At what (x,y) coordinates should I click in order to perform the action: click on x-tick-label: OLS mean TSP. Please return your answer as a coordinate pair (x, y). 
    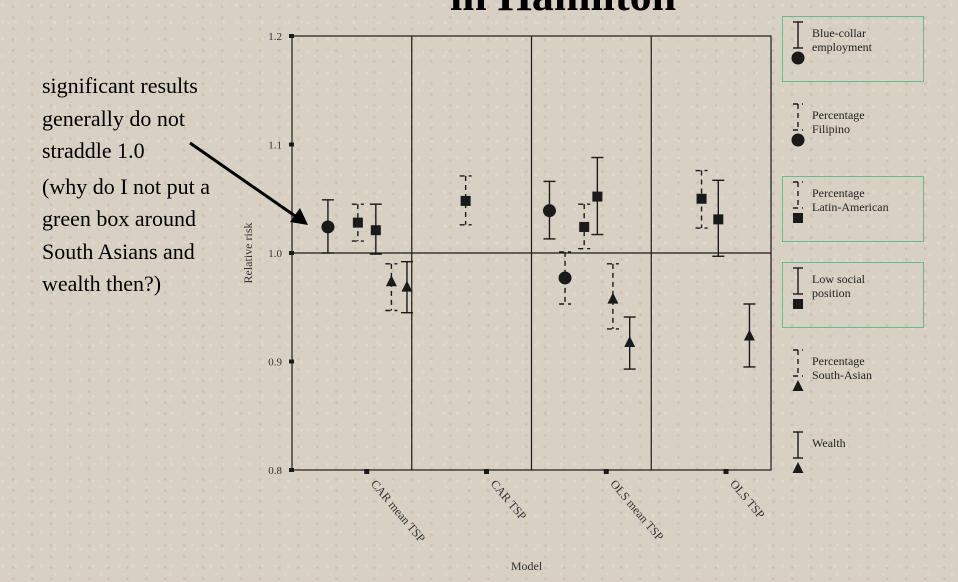
    Looking at the image, I should click on (636, 510).